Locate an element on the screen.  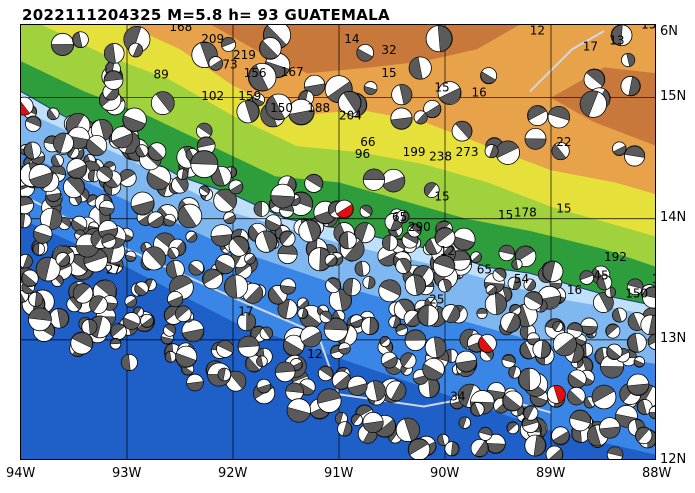
depth-label: 65 is located at coordinates (484, 269).